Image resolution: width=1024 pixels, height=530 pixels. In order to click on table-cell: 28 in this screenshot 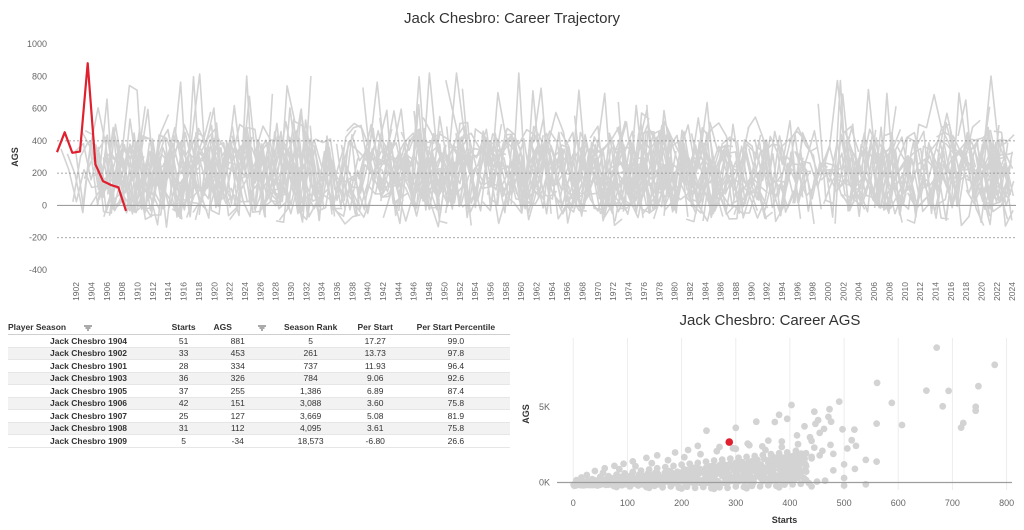, I will do `click(183, 365)`.